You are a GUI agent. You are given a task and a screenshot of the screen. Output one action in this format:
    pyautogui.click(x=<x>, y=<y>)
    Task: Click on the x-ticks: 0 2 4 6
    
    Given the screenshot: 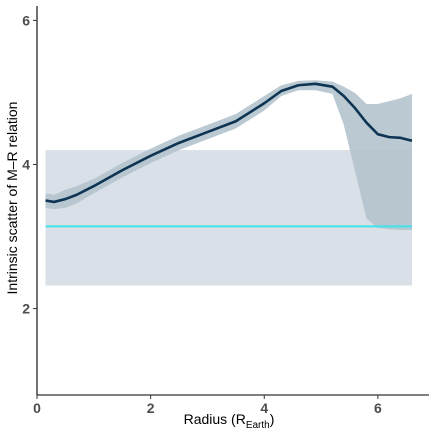 What is the action you would take?
    pyautogui.click(x=207, y=405)
    